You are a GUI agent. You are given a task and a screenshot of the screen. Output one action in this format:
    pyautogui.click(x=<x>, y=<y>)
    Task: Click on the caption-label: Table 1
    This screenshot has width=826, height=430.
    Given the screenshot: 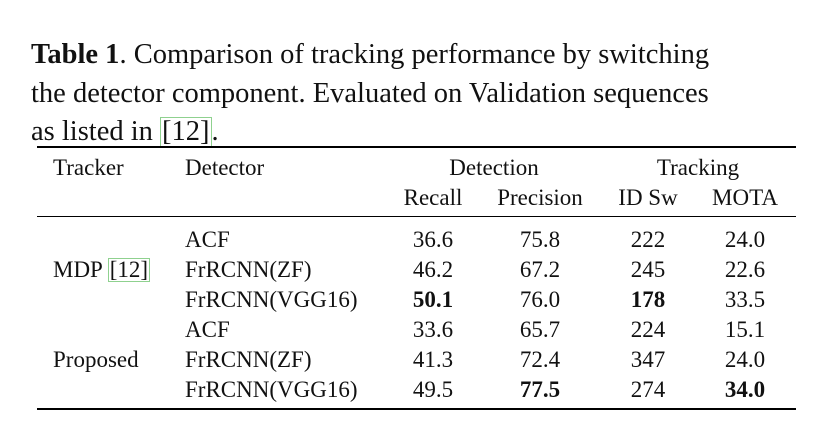 What is the action you would take?
    pyautogui.click(x=75, y=54)
    